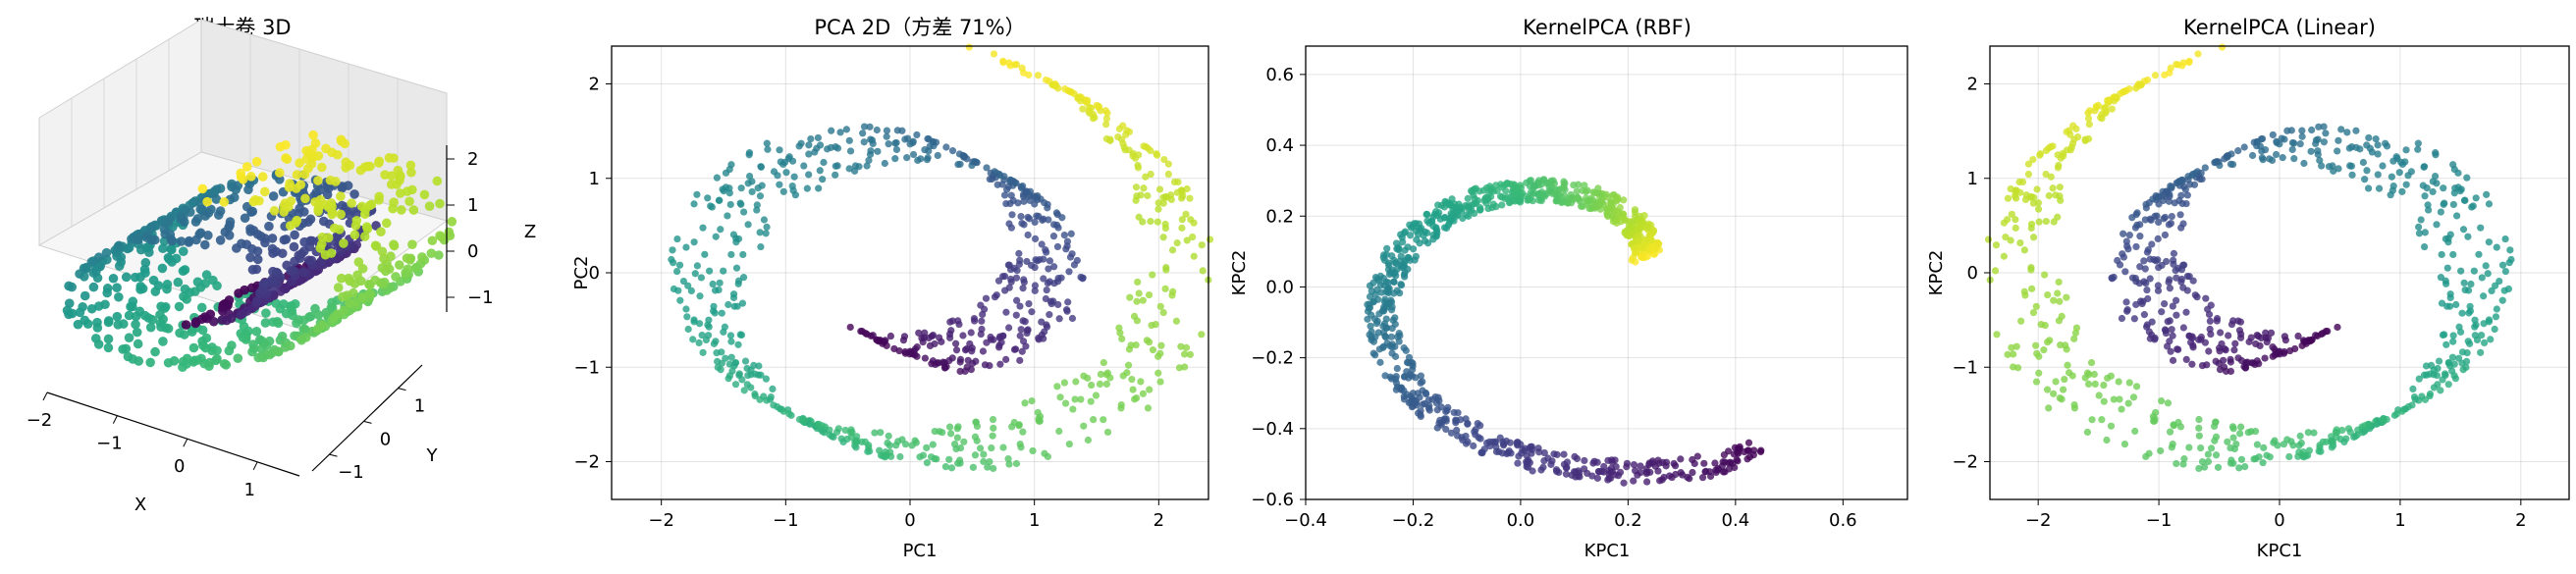  I want to click on y-tick-label-3d: −1, so click(351, 472).